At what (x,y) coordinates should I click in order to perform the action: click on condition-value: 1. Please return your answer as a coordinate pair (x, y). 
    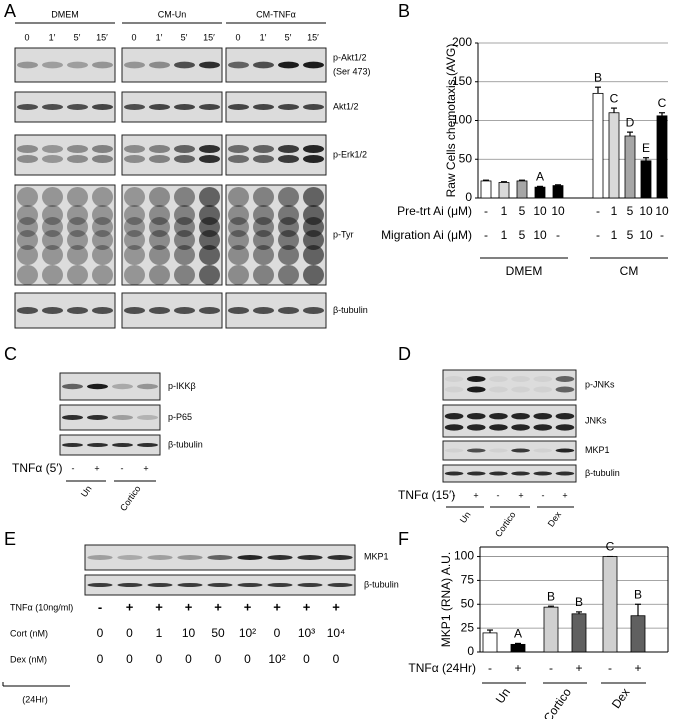
    Looking at the image, I should click on (159, 633).